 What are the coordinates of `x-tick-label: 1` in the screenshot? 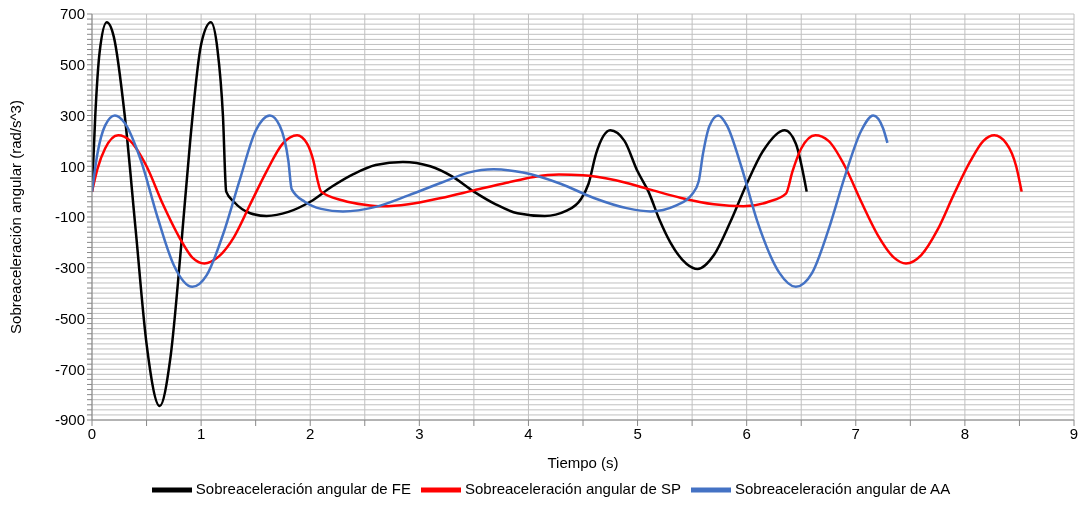 It's located at (201, 433).